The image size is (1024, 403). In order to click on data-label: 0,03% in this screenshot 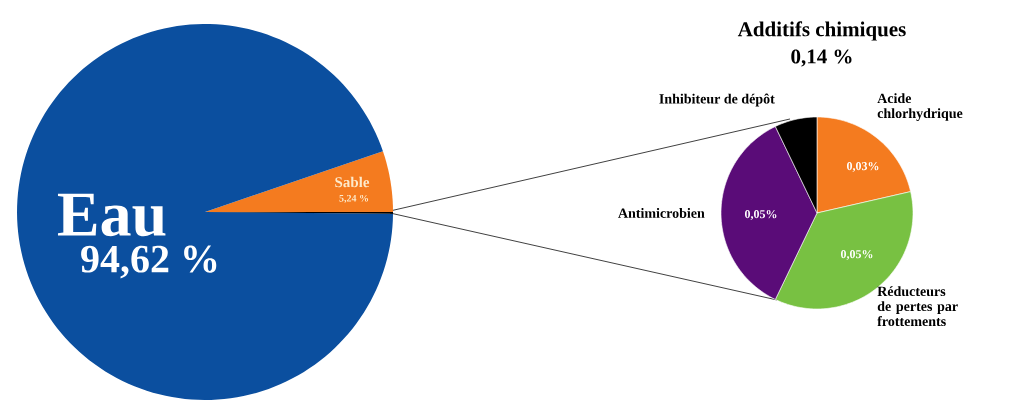, I will do `click(862, 167)`.